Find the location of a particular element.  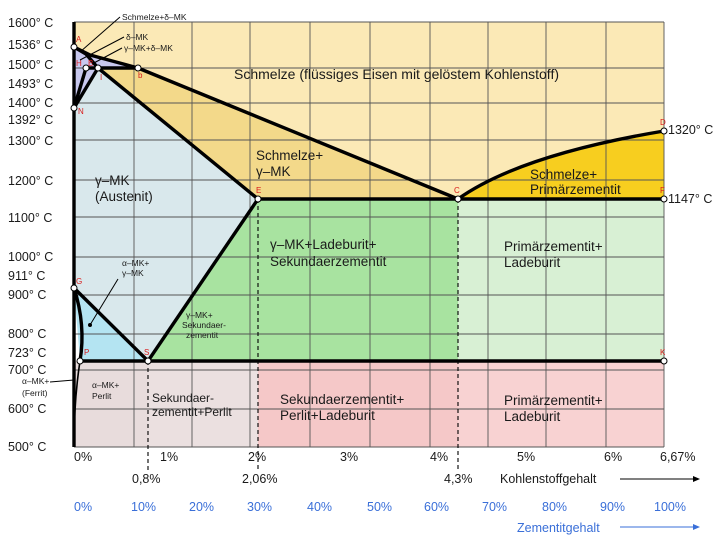

y-tick-1493: 1493° C is located at coordinates (30, 84).